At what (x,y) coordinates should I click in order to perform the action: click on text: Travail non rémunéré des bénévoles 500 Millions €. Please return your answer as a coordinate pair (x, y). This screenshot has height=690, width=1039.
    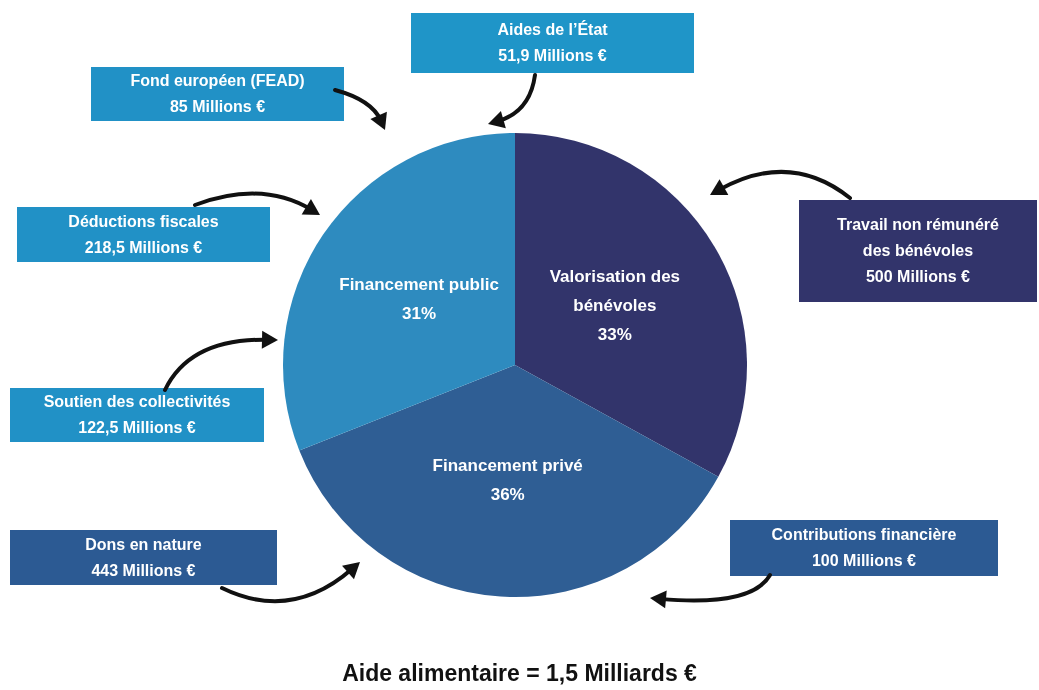
    Looking at the image, I should click on (918, 251).